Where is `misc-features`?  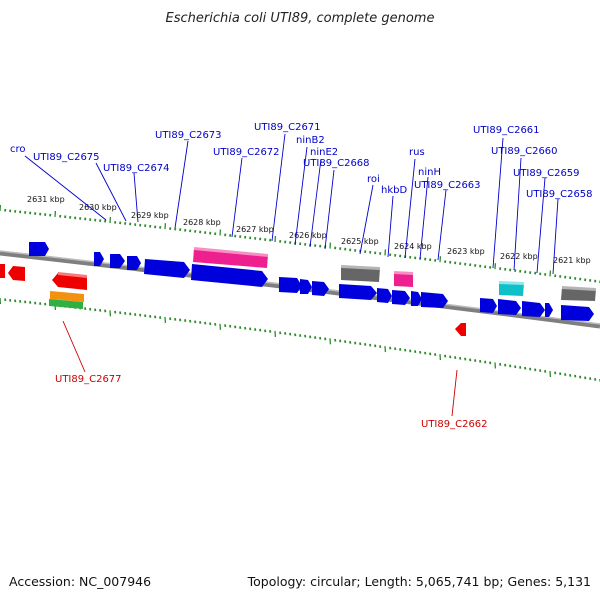 misc-features is located at coordinates (468, 283).